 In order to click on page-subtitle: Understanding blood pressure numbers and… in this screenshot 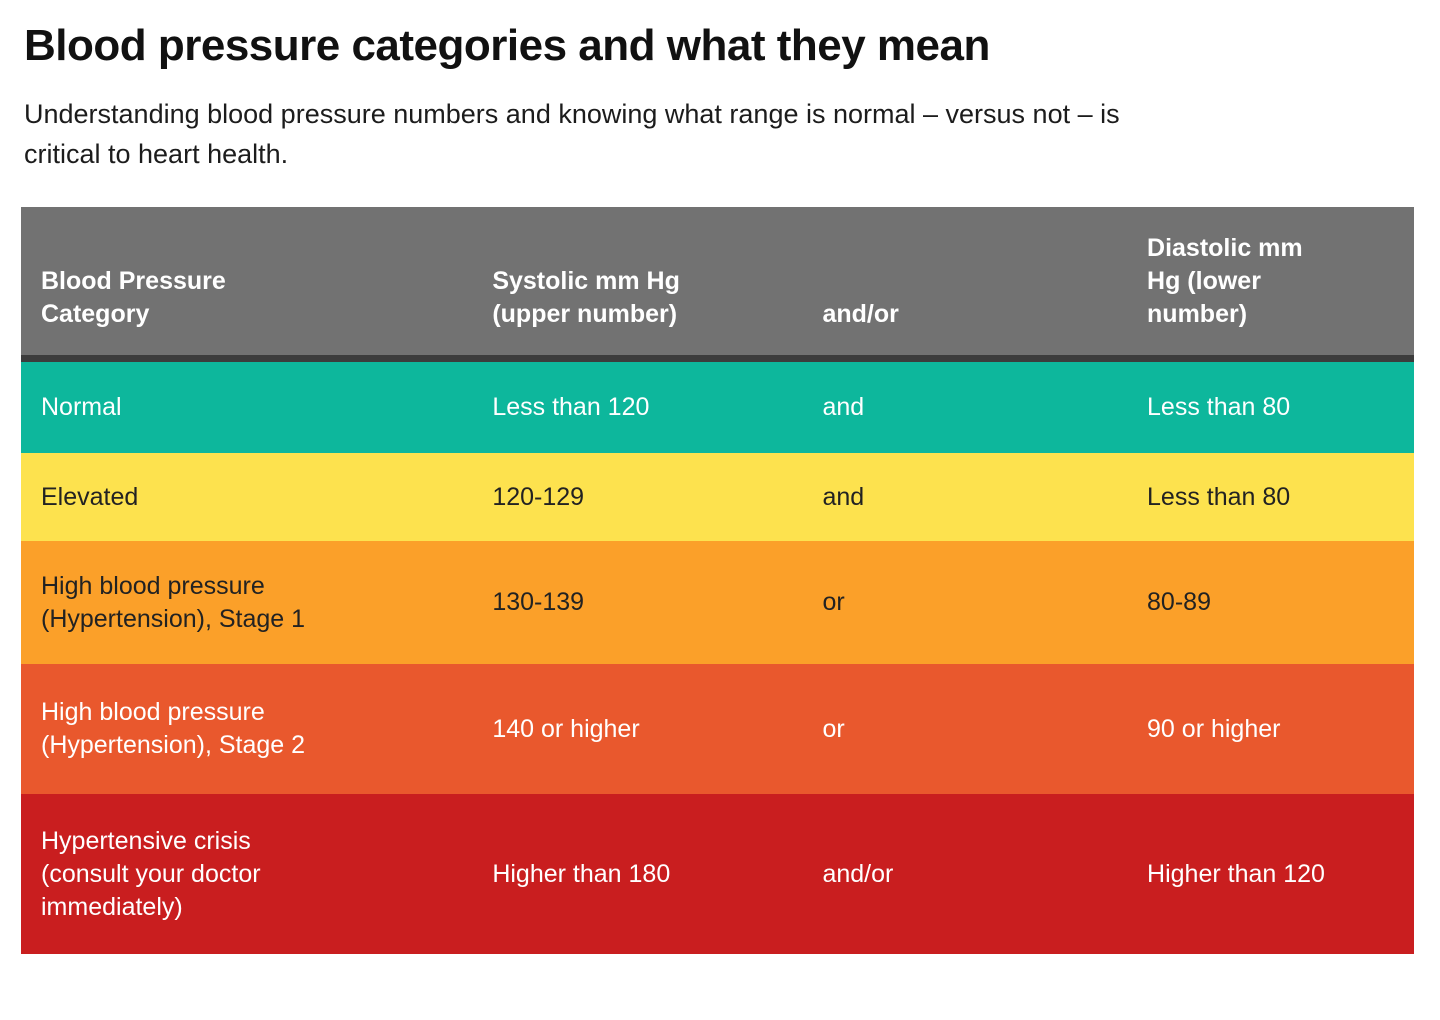, I will do `click(572, 134)`.